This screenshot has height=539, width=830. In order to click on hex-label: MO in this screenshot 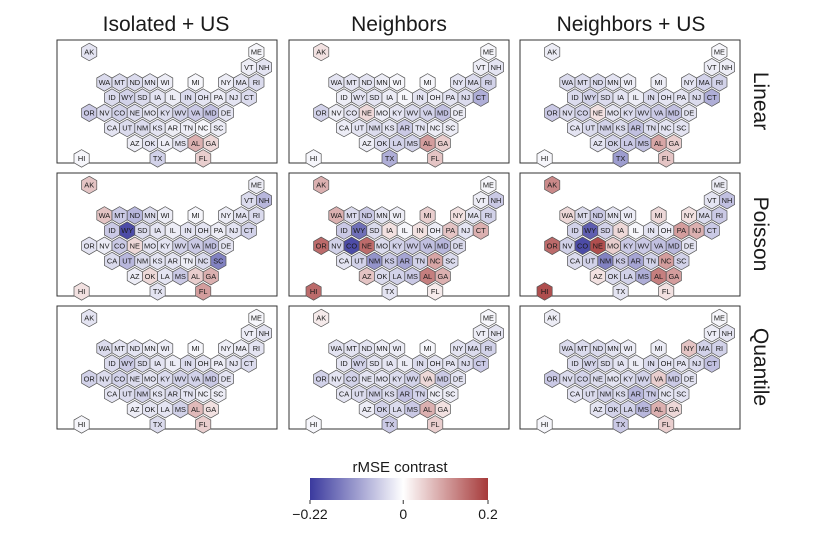, I will do `click(613, 378)`.